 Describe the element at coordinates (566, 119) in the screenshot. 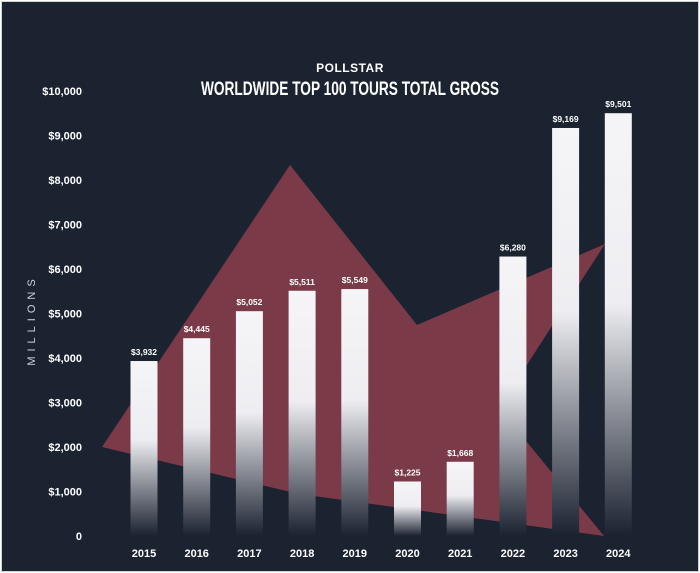

I see `value-label-2023: $9,169` at that location.